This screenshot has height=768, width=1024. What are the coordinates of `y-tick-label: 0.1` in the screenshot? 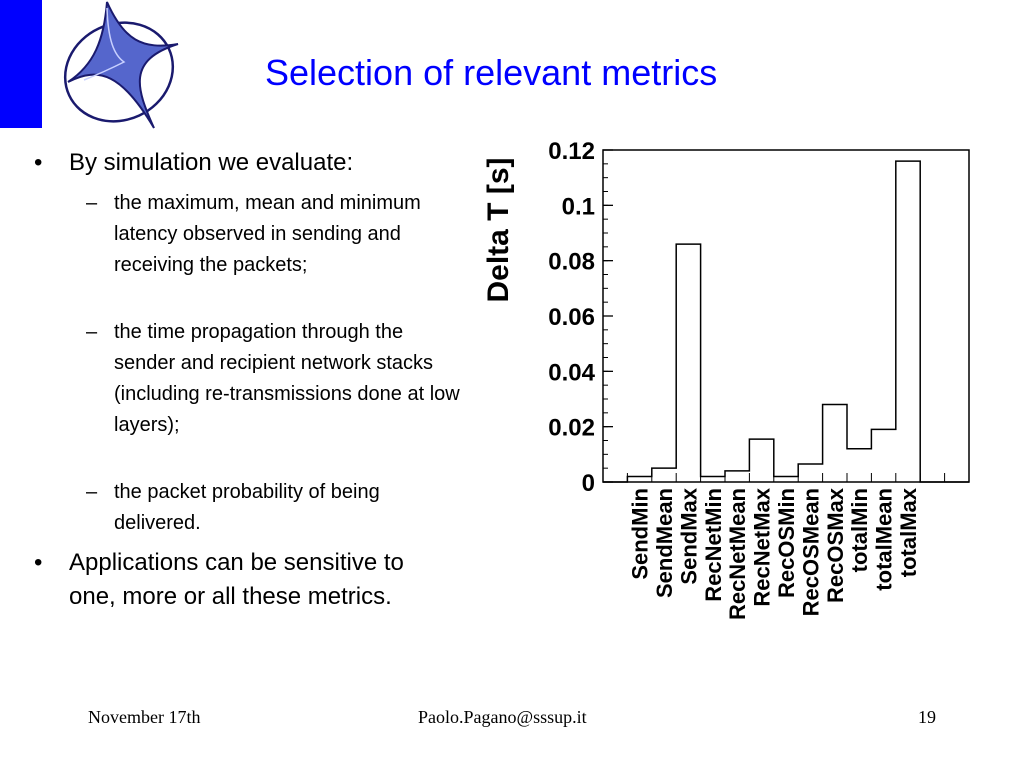 It's located at (578, 206).